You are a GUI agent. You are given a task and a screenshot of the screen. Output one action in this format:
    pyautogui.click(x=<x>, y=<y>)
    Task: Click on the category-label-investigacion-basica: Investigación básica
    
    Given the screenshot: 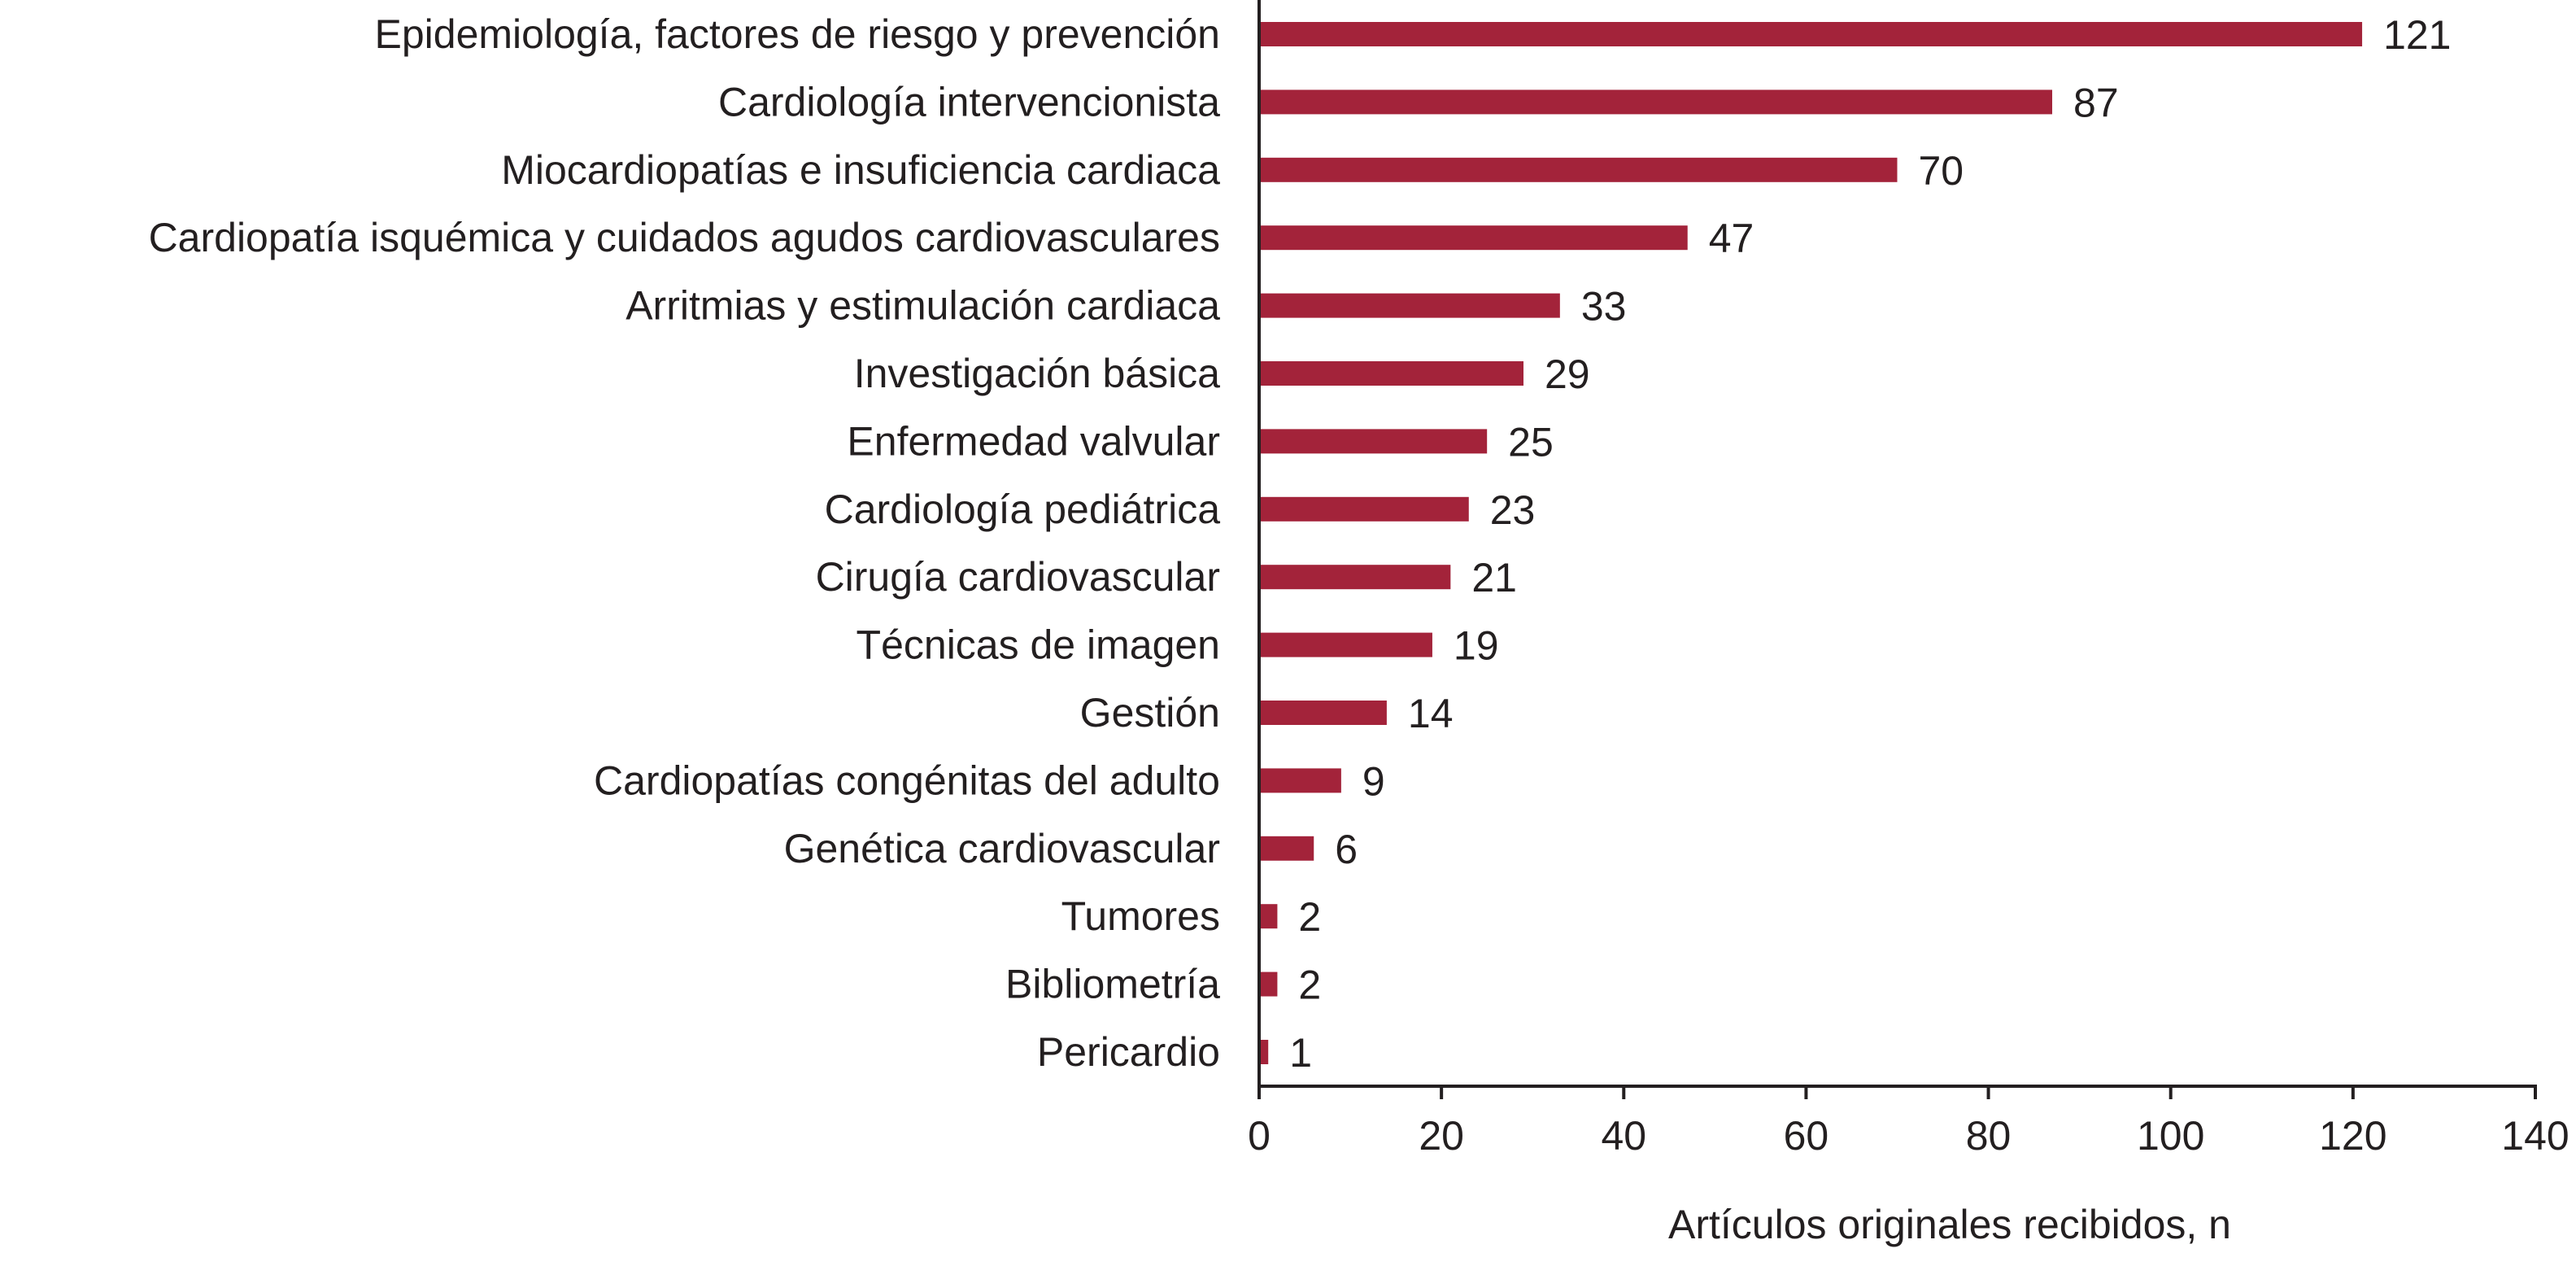 What is the action you would take?
    pyautogui.click(x=1037, y=373)
    